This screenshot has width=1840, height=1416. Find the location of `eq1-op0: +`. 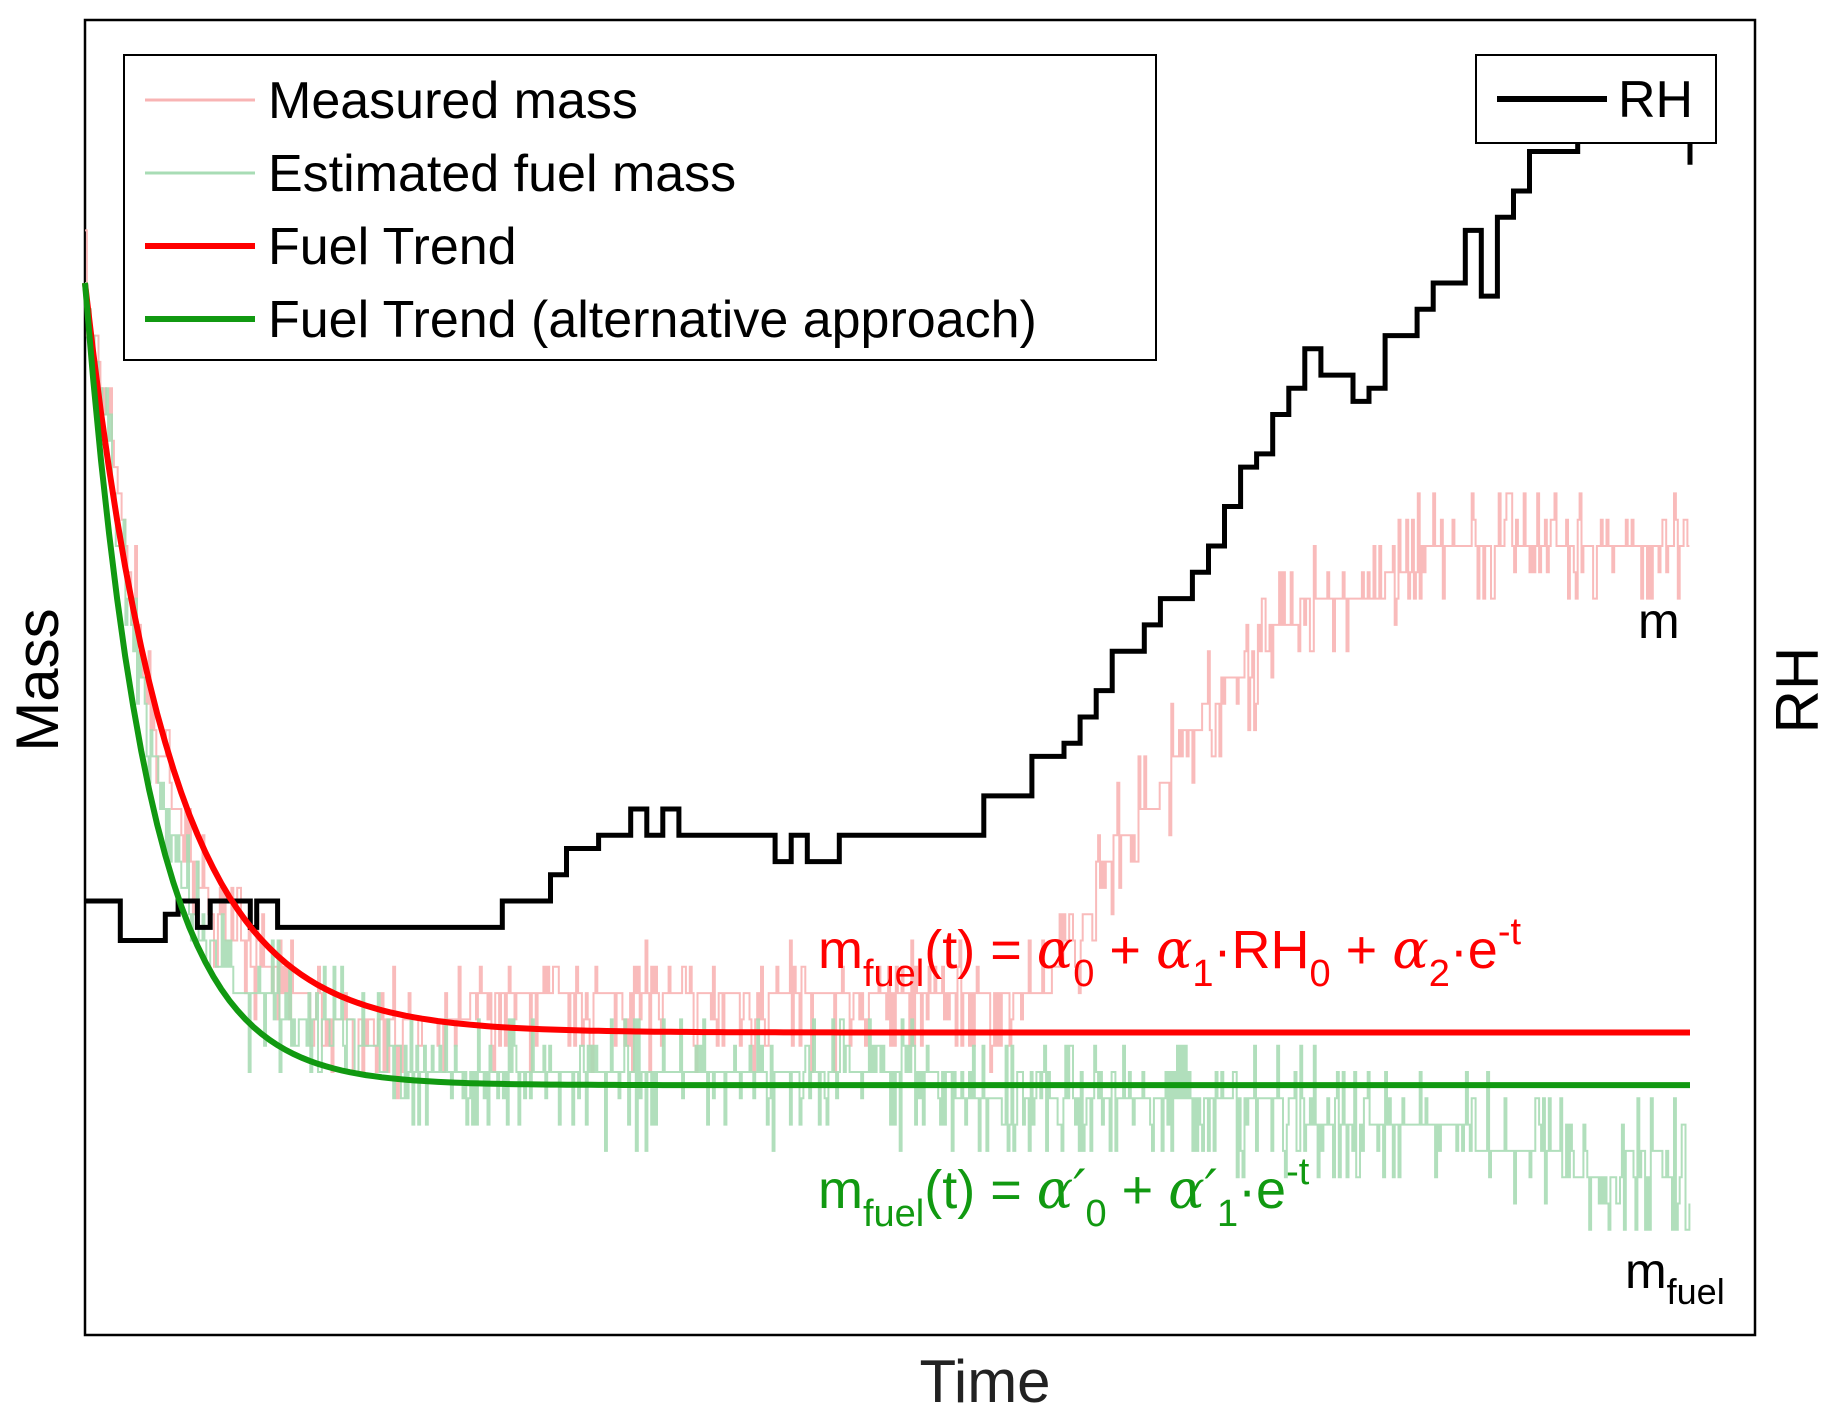

eq1-op0: + is located at coordinates (1125, 950).